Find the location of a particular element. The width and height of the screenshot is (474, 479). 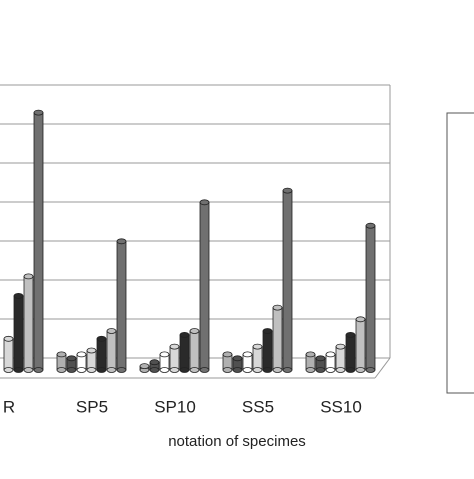

x-tick-label: SP10 is located at coordinates (175, 406).